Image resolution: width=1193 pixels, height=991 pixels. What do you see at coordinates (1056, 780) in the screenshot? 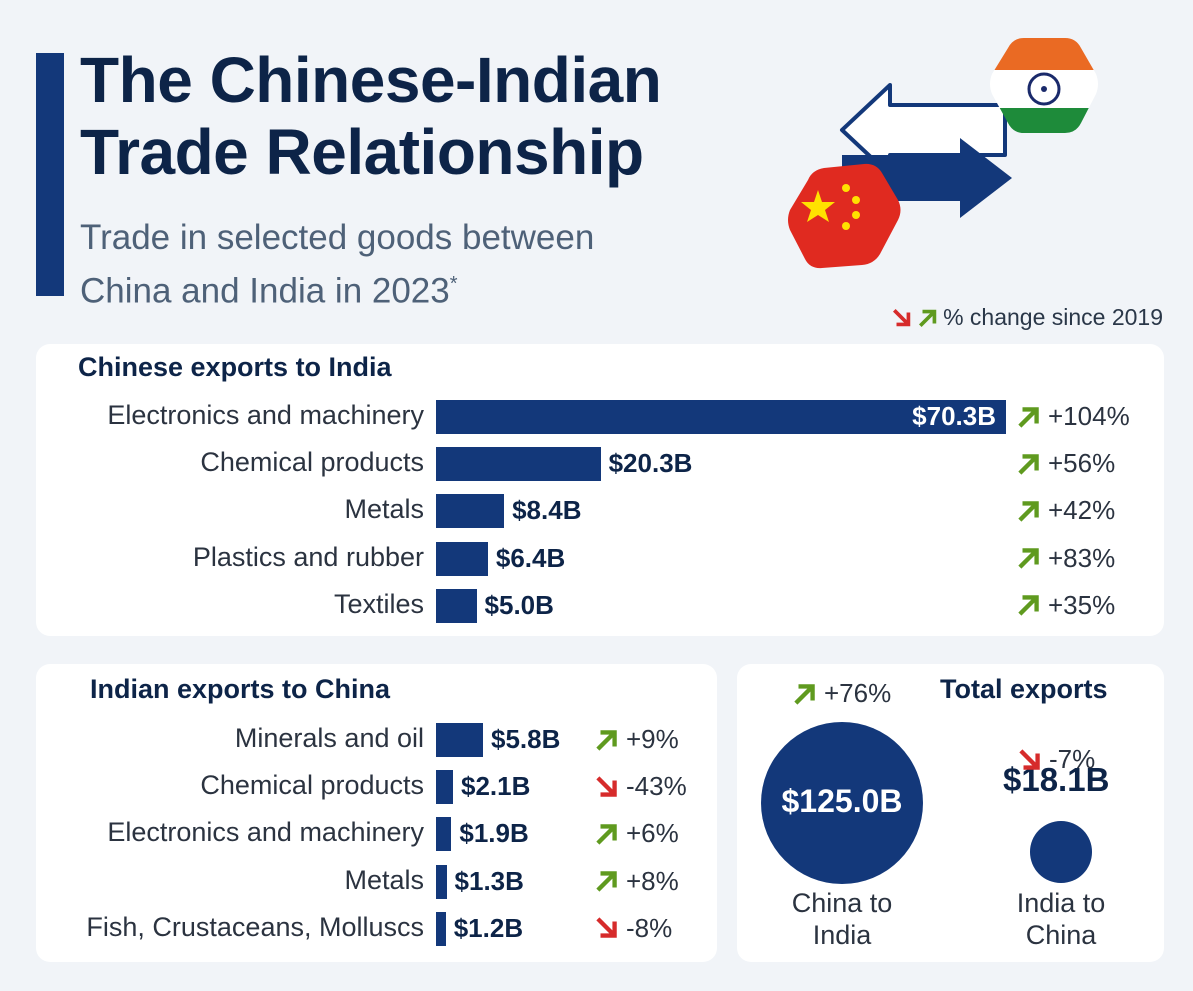
I see `bubble-value-label: $18.1B` at bounding box center [1056, 780].